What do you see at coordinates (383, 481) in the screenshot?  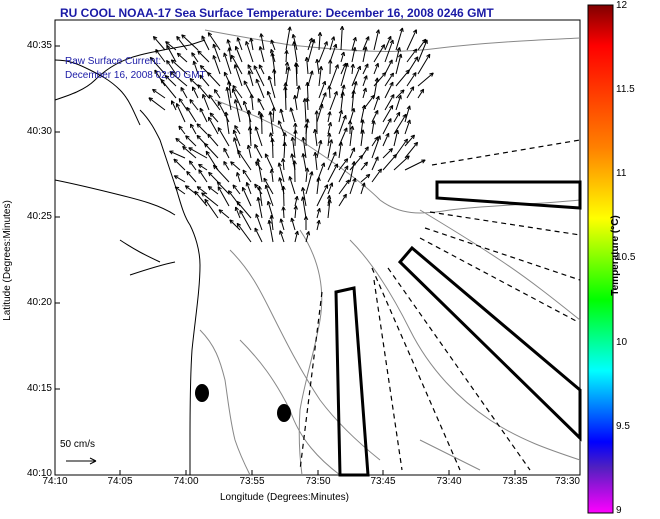 I see `x-tick-label: 73:45` at bounding box center [383, 481].